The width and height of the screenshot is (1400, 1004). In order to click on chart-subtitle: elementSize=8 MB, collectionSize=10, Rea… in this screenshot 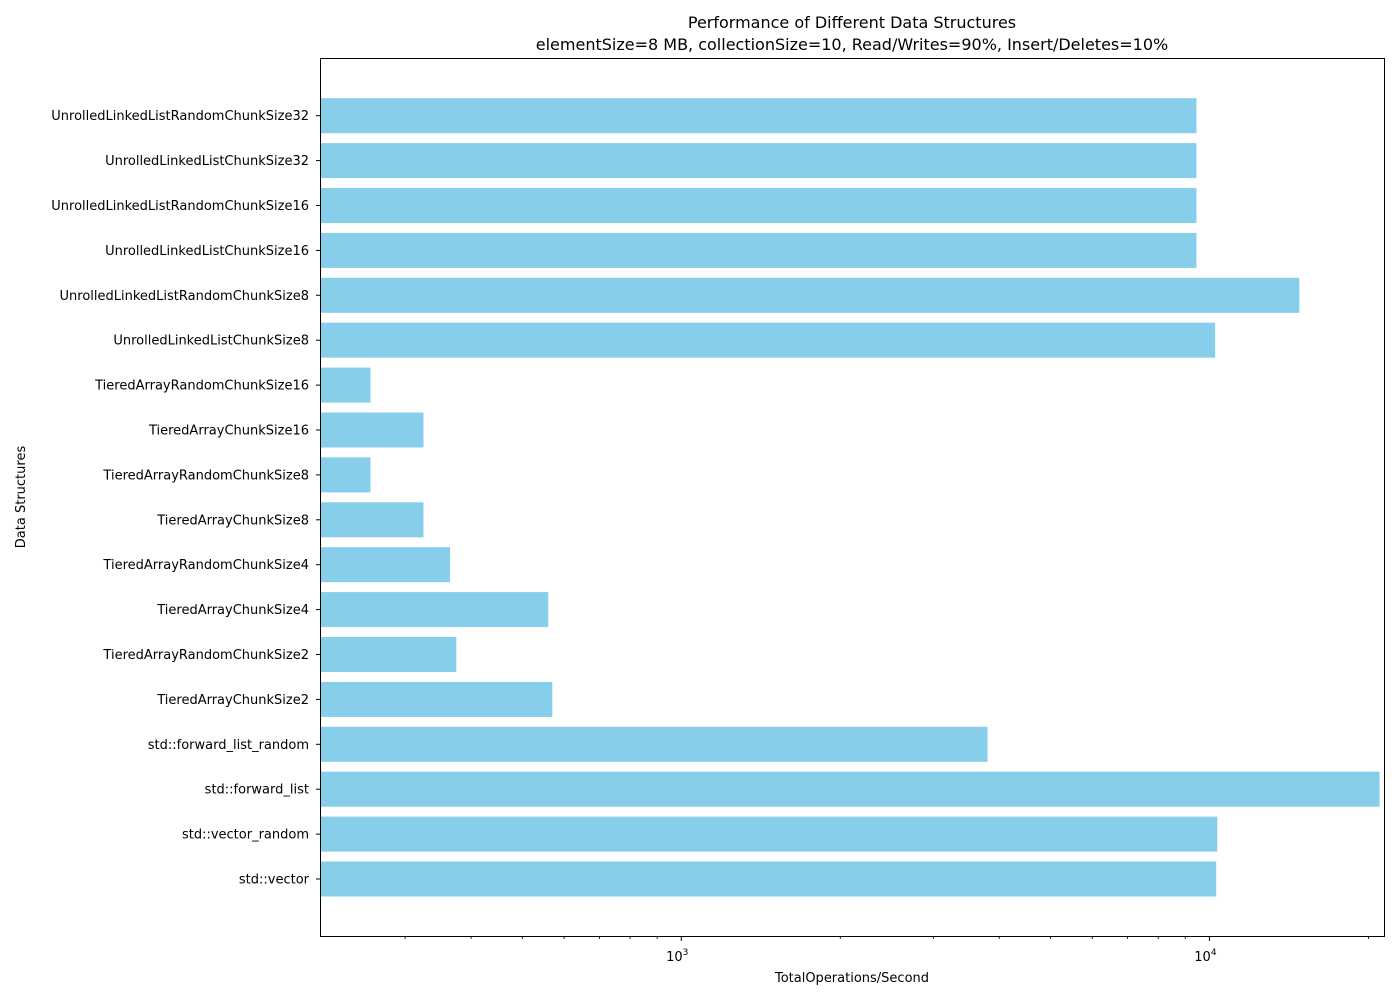, I will do `click(852, 44)`.